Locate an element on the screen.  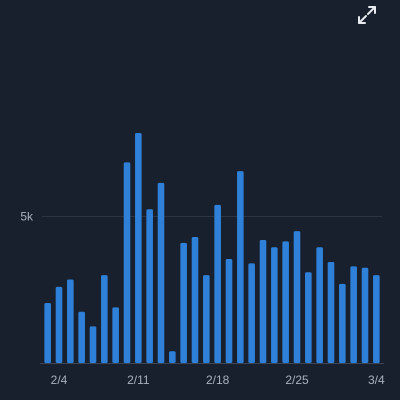
y-tick-label: 5k is located at coordinates (27, 217).